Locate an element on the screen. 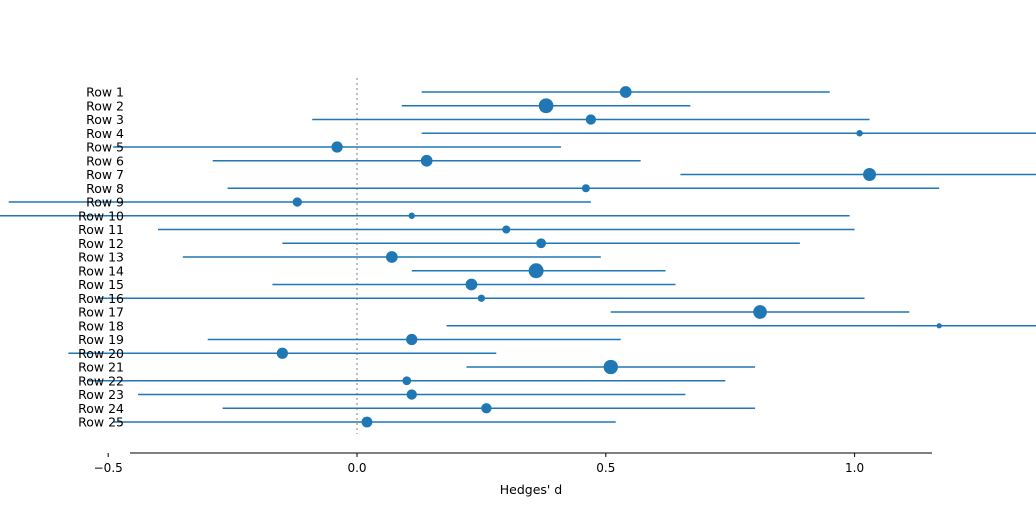  x-tick-label: 0.5 is located at coordinates (605, 468).